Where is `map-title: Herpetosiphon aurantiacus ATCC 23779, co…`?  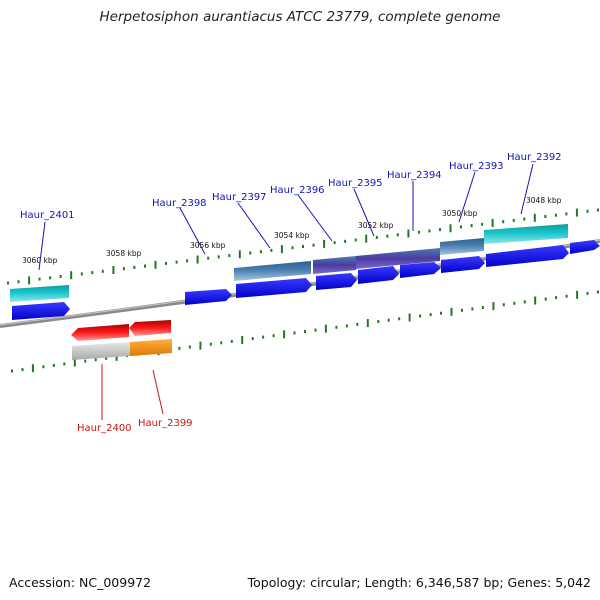 map-title: Herpetosiphon aurantiacus ATCC 23779, co… is located at coordinates (300, 17).